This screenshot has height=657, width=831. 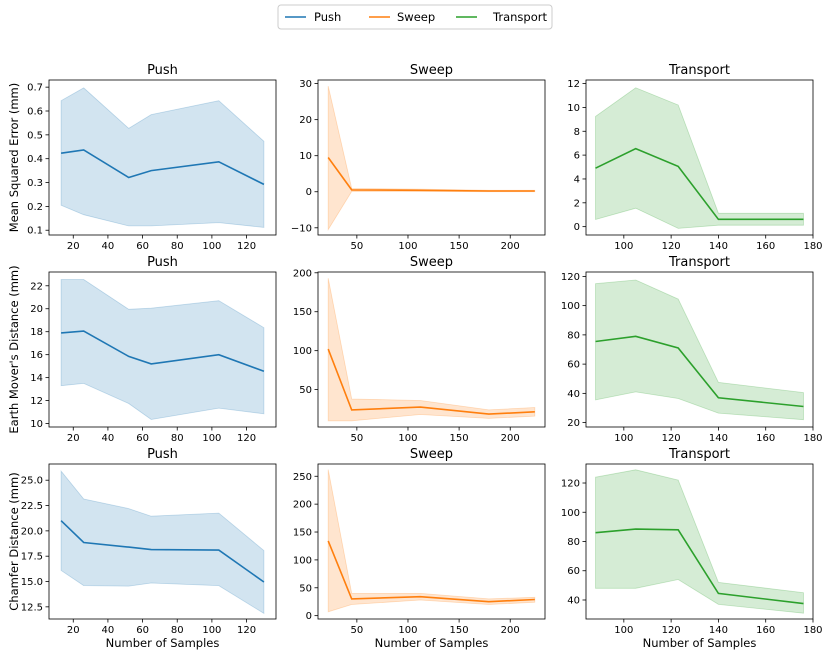 I want to click on panel-title: Sweep, so click(x=431, y=454).